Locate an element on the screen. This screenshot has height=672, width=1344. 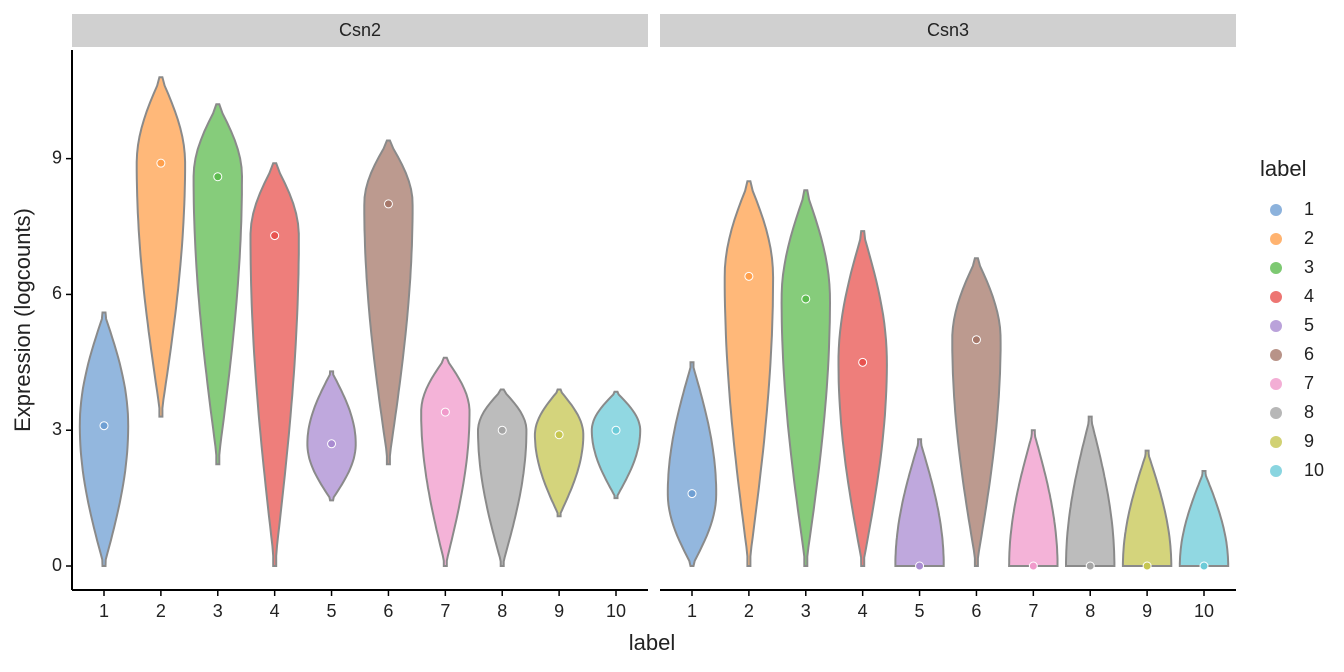
legend-label: 8 is located at coordinates (1309, 412).